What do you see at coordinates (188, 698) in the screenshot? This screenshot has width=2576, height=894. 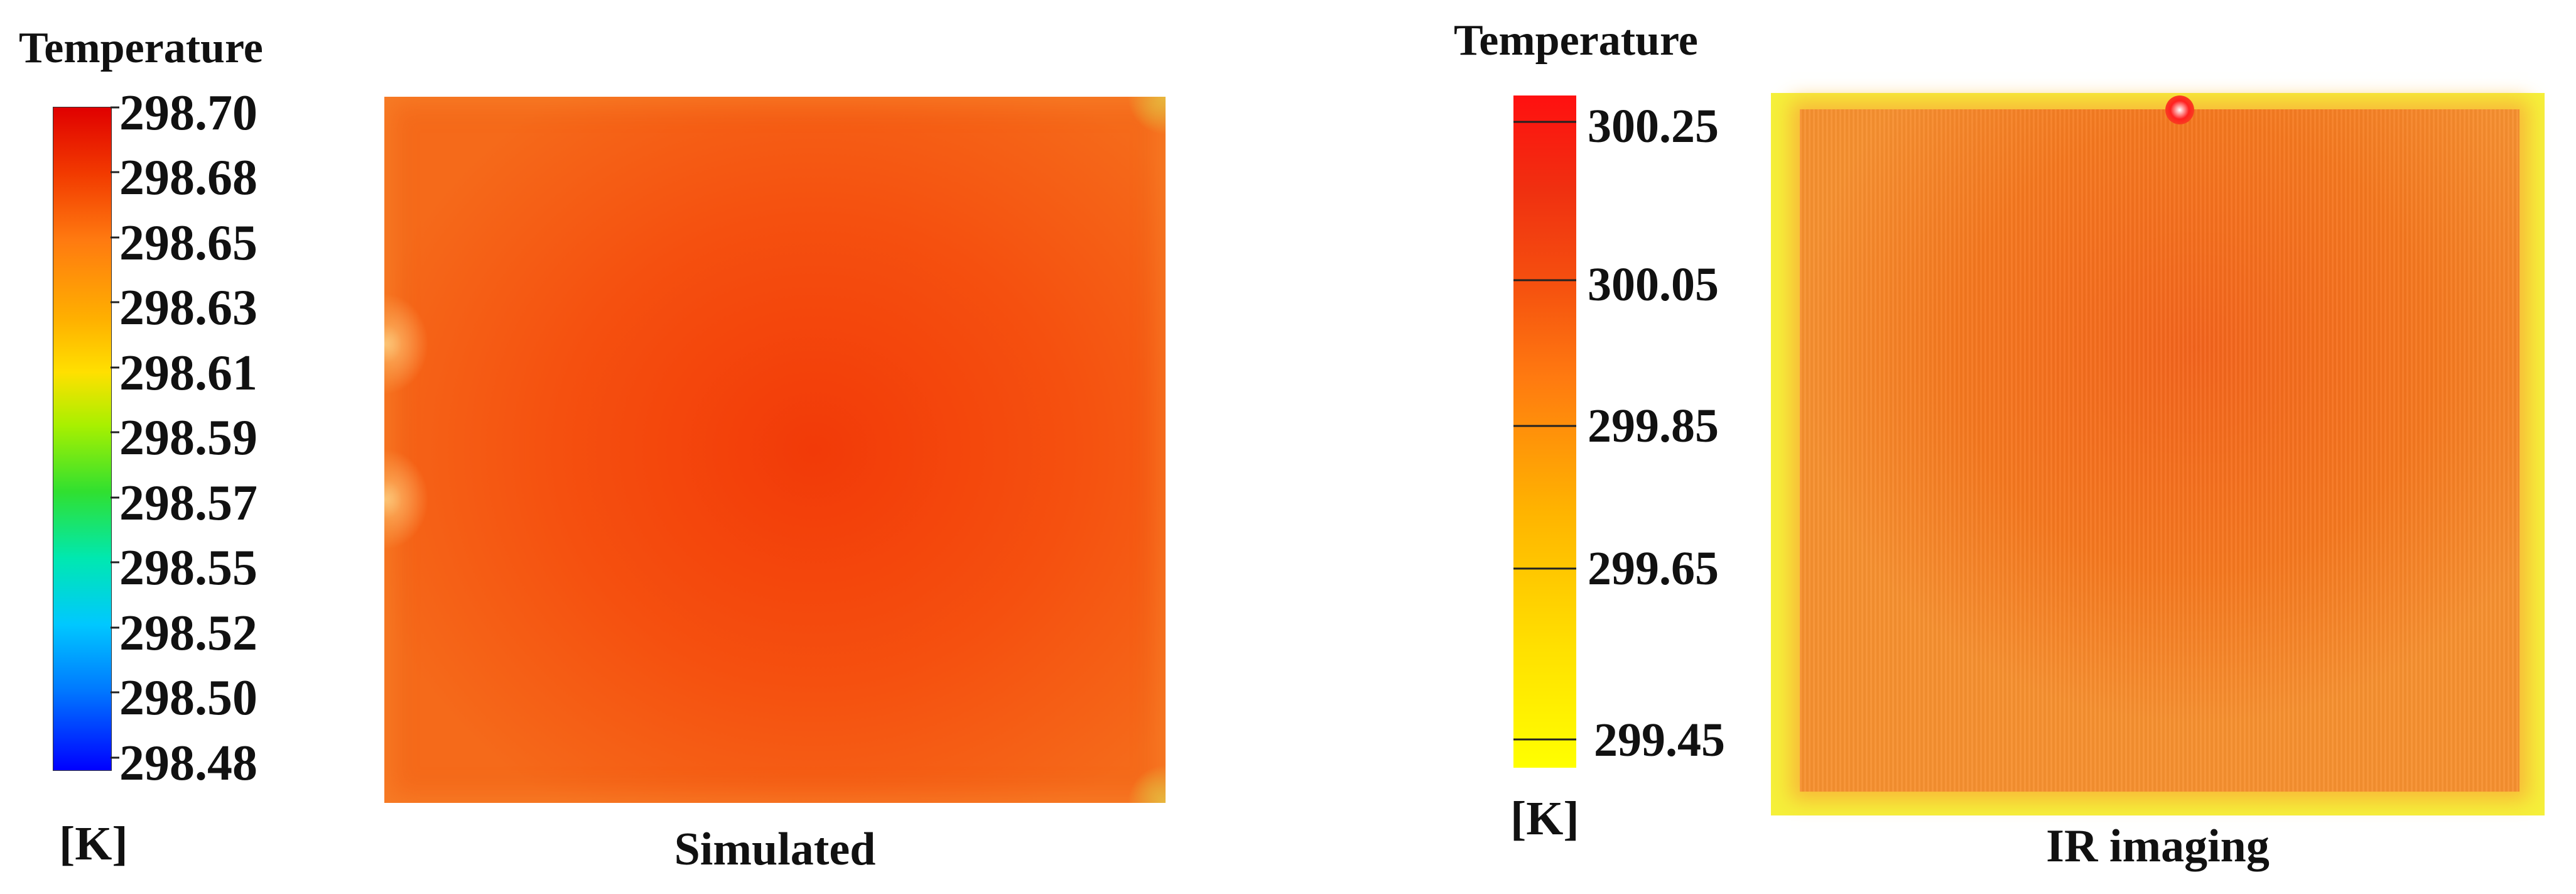 I see `left-tick-label: 298.50` at bounding box center [188, 698].